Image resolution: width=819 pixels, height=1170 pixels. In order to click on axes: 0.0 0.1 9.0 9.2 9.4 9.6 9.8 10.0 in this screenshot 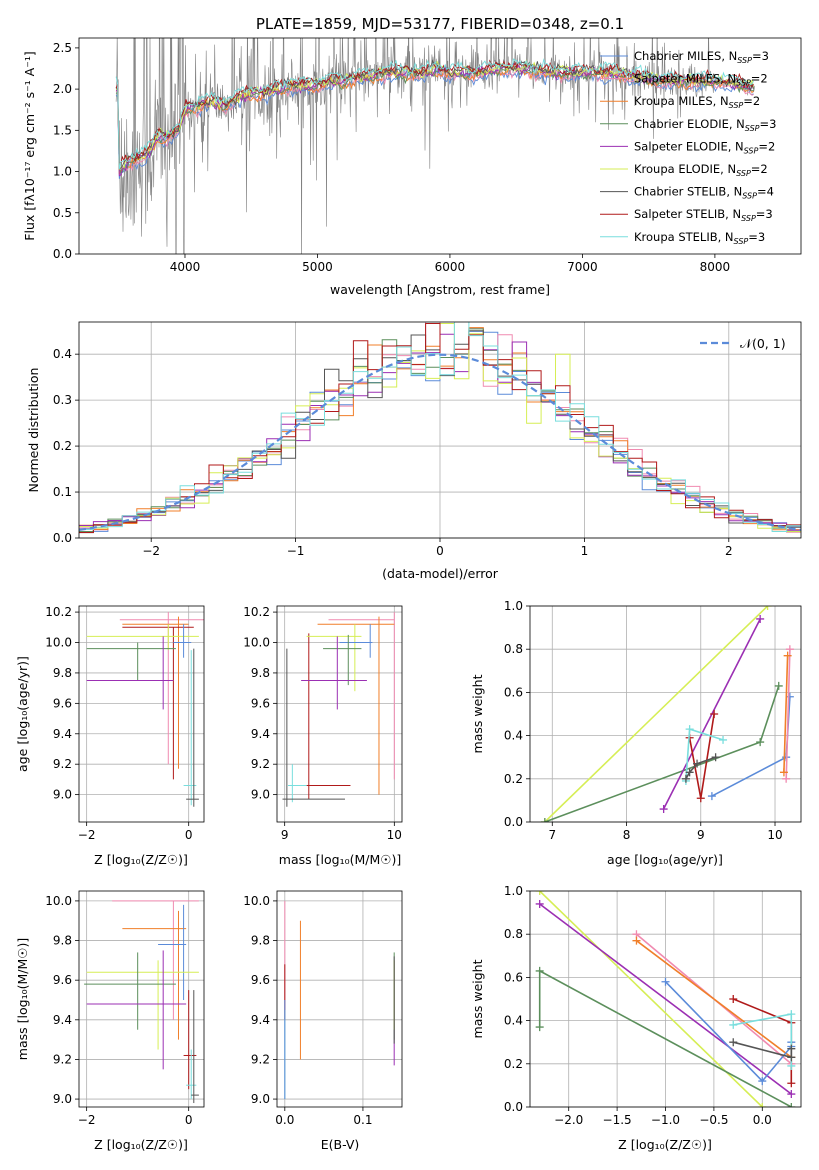, I will do `click(323, 1008)`.